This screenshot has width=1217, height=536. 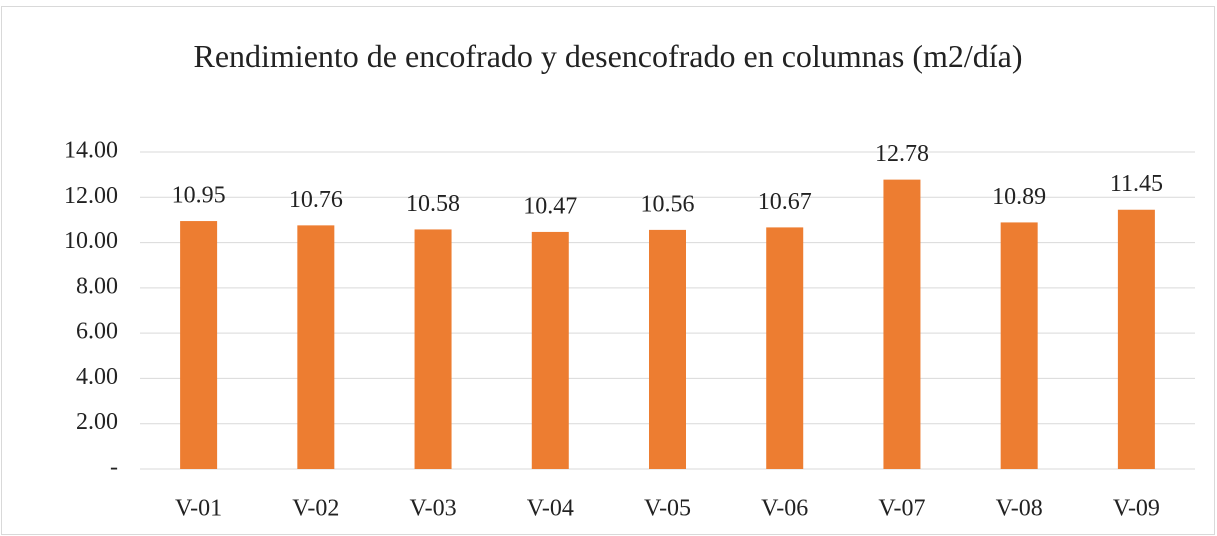 What do you see at coordinates (1019, 197) in the screenshot?
I see `data-label: 10.89` at bounding box center [1019, 197].